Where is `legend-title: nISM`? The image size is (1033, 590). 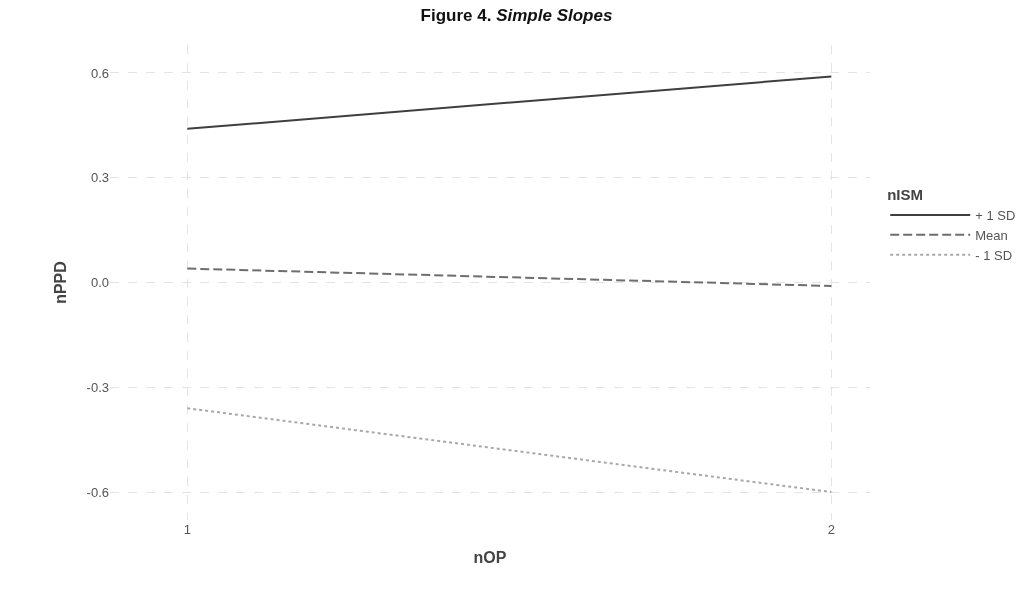
legend-title: nISM is located at coordinates (905, 194).